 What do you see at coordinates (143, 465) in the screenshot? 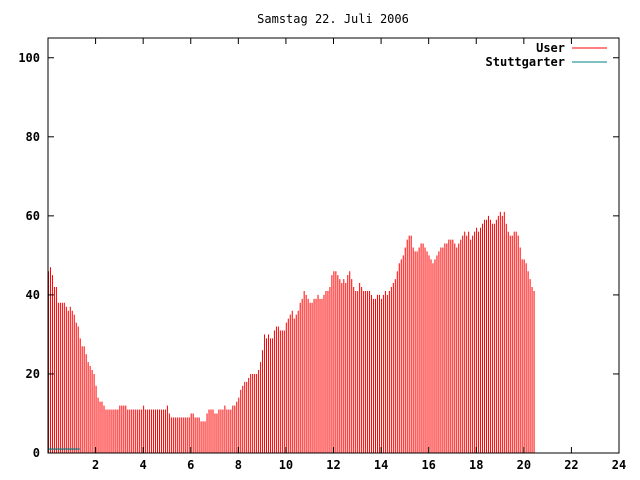
I see `x-tick-label: 4` at bounding box center [143, 465].